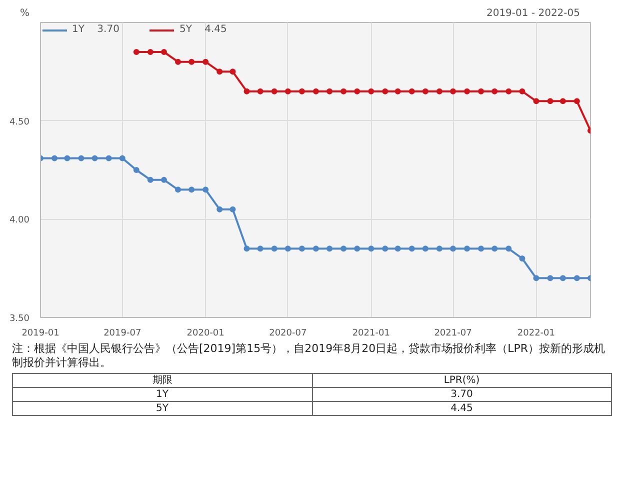 Image resolution: width=640 pixels, height=480 pixels. What do you see at coordinates (462, 394) in the screenshot?
I see `text: 3.70` at bounding box center [462, 394].